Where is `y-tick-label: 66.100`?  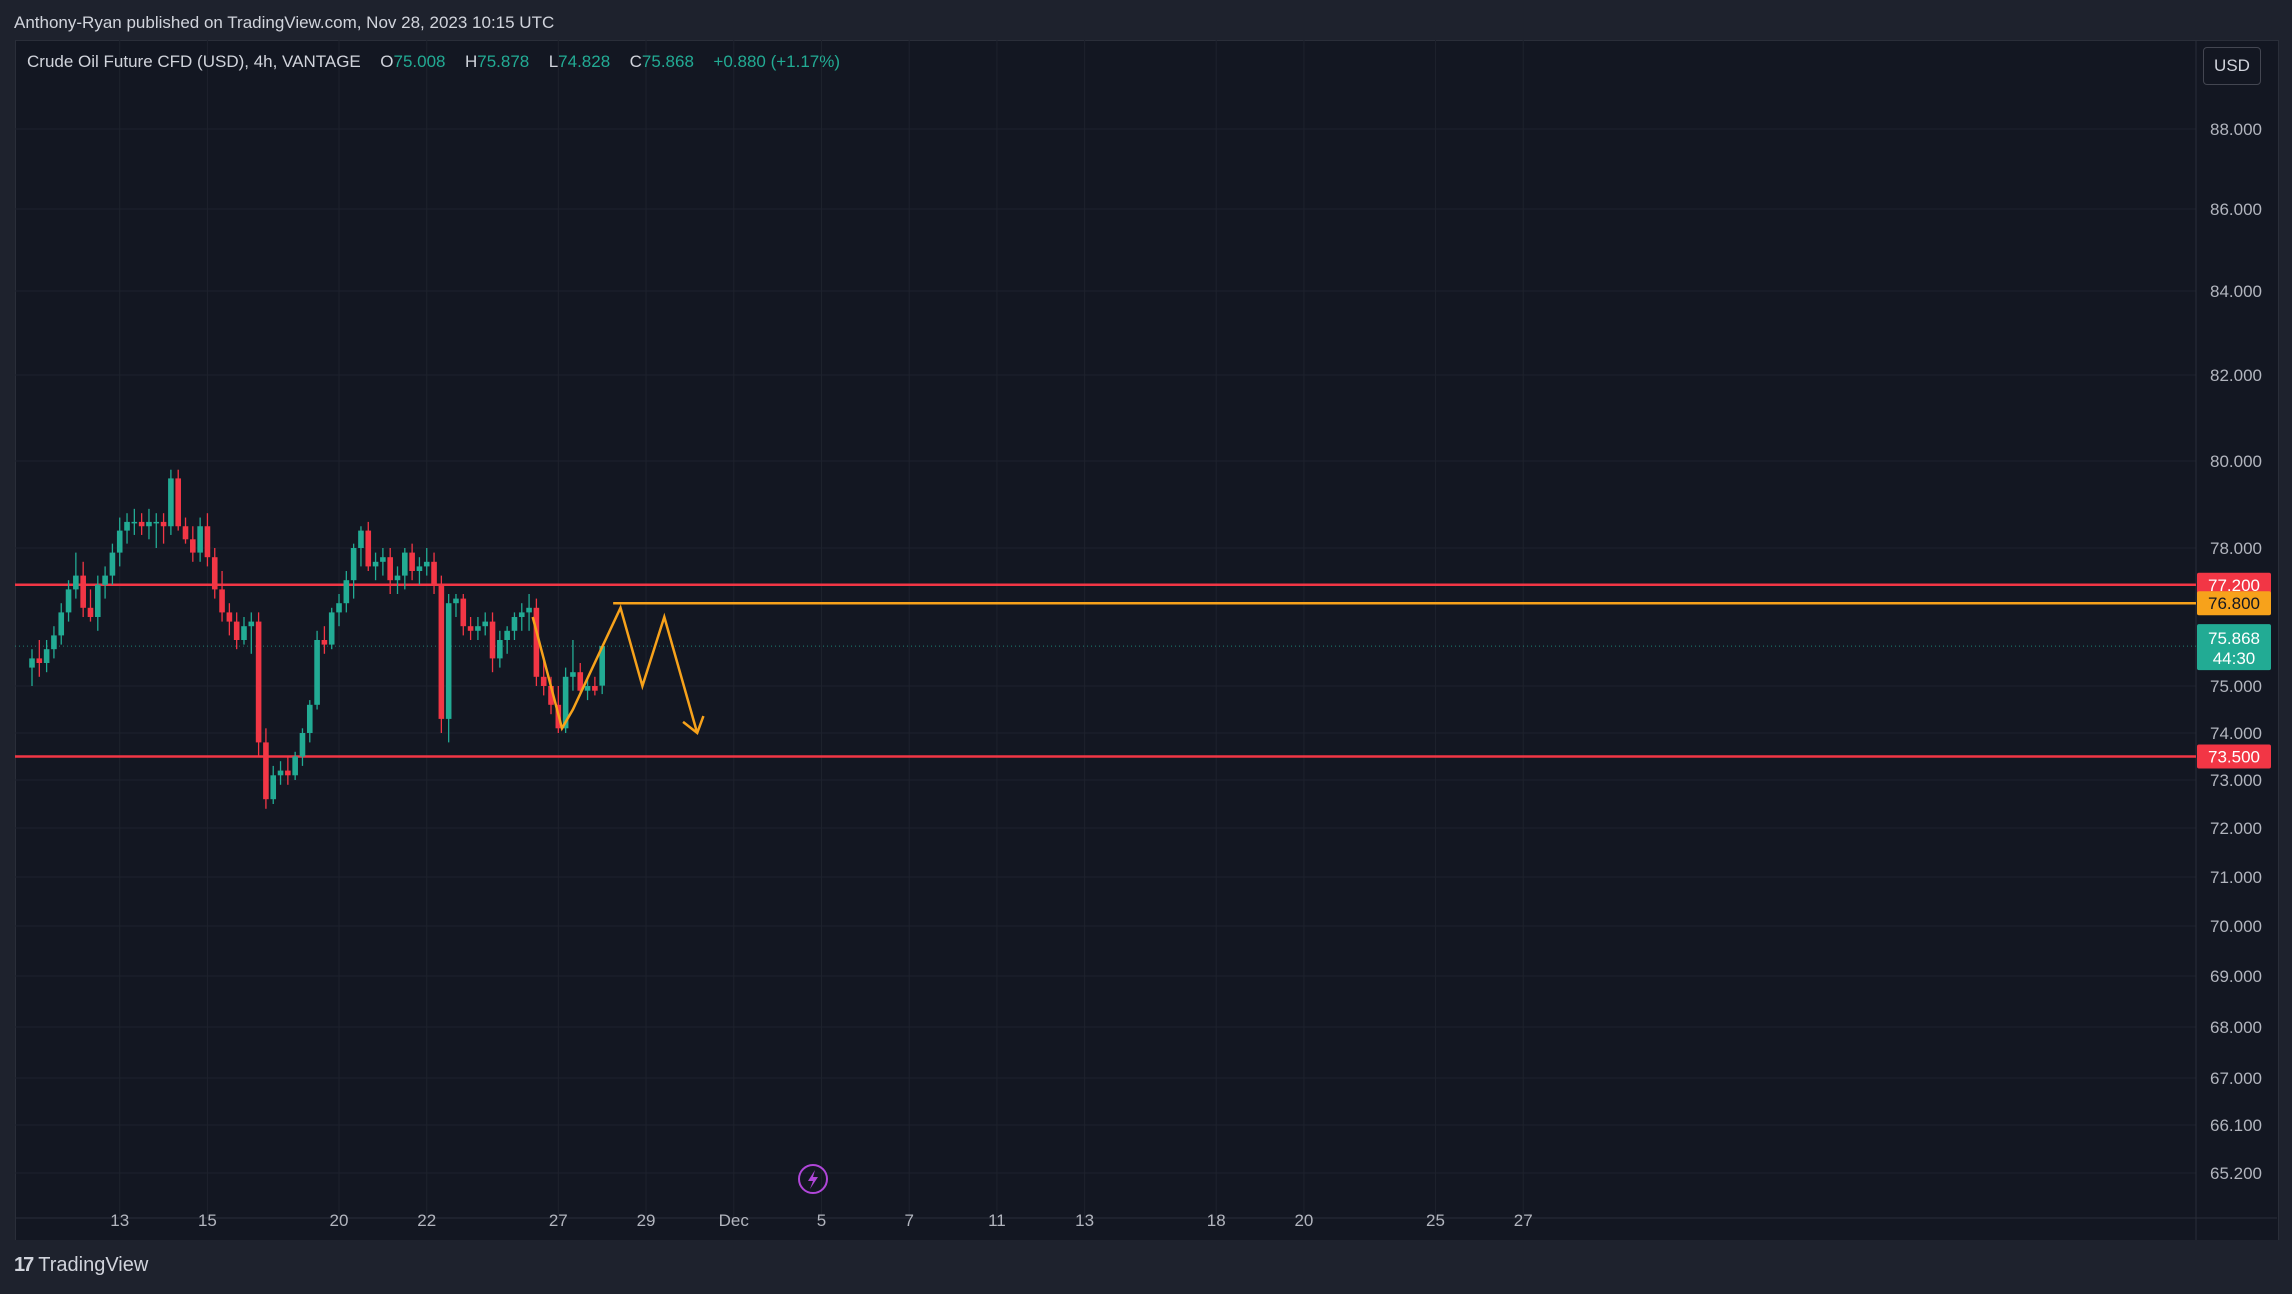 y-tick-label: 66.100 is located at coordinates (2236, 1125).